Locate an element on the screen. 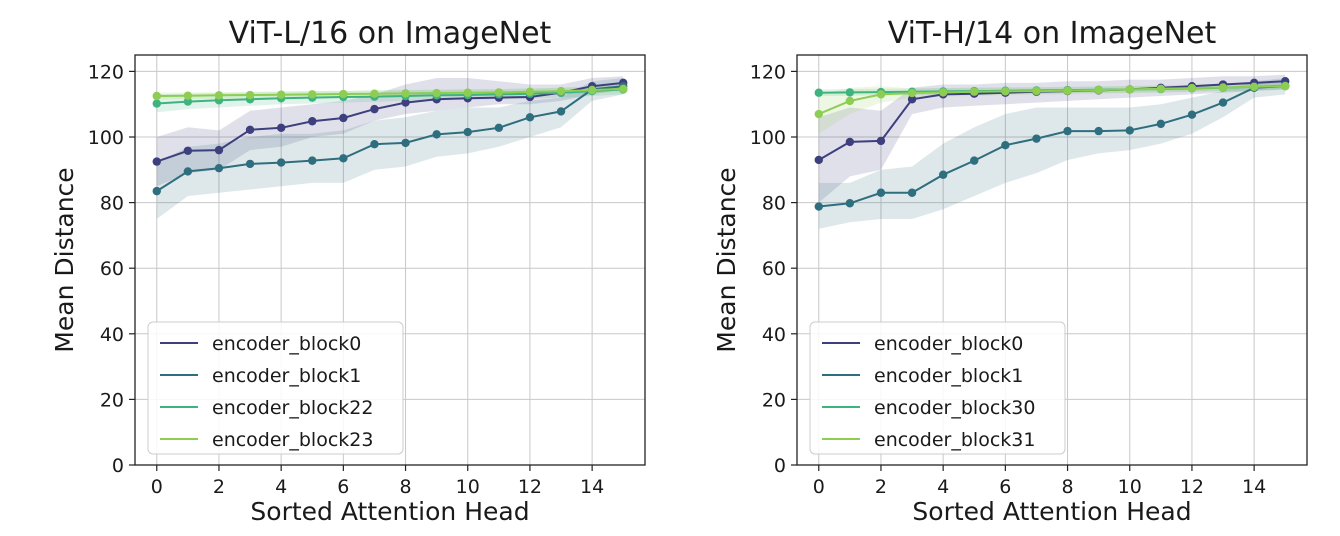 This screenshot has height=536, width=1340. series-band-encoder_block1 is located at coordinates (1052, 153).